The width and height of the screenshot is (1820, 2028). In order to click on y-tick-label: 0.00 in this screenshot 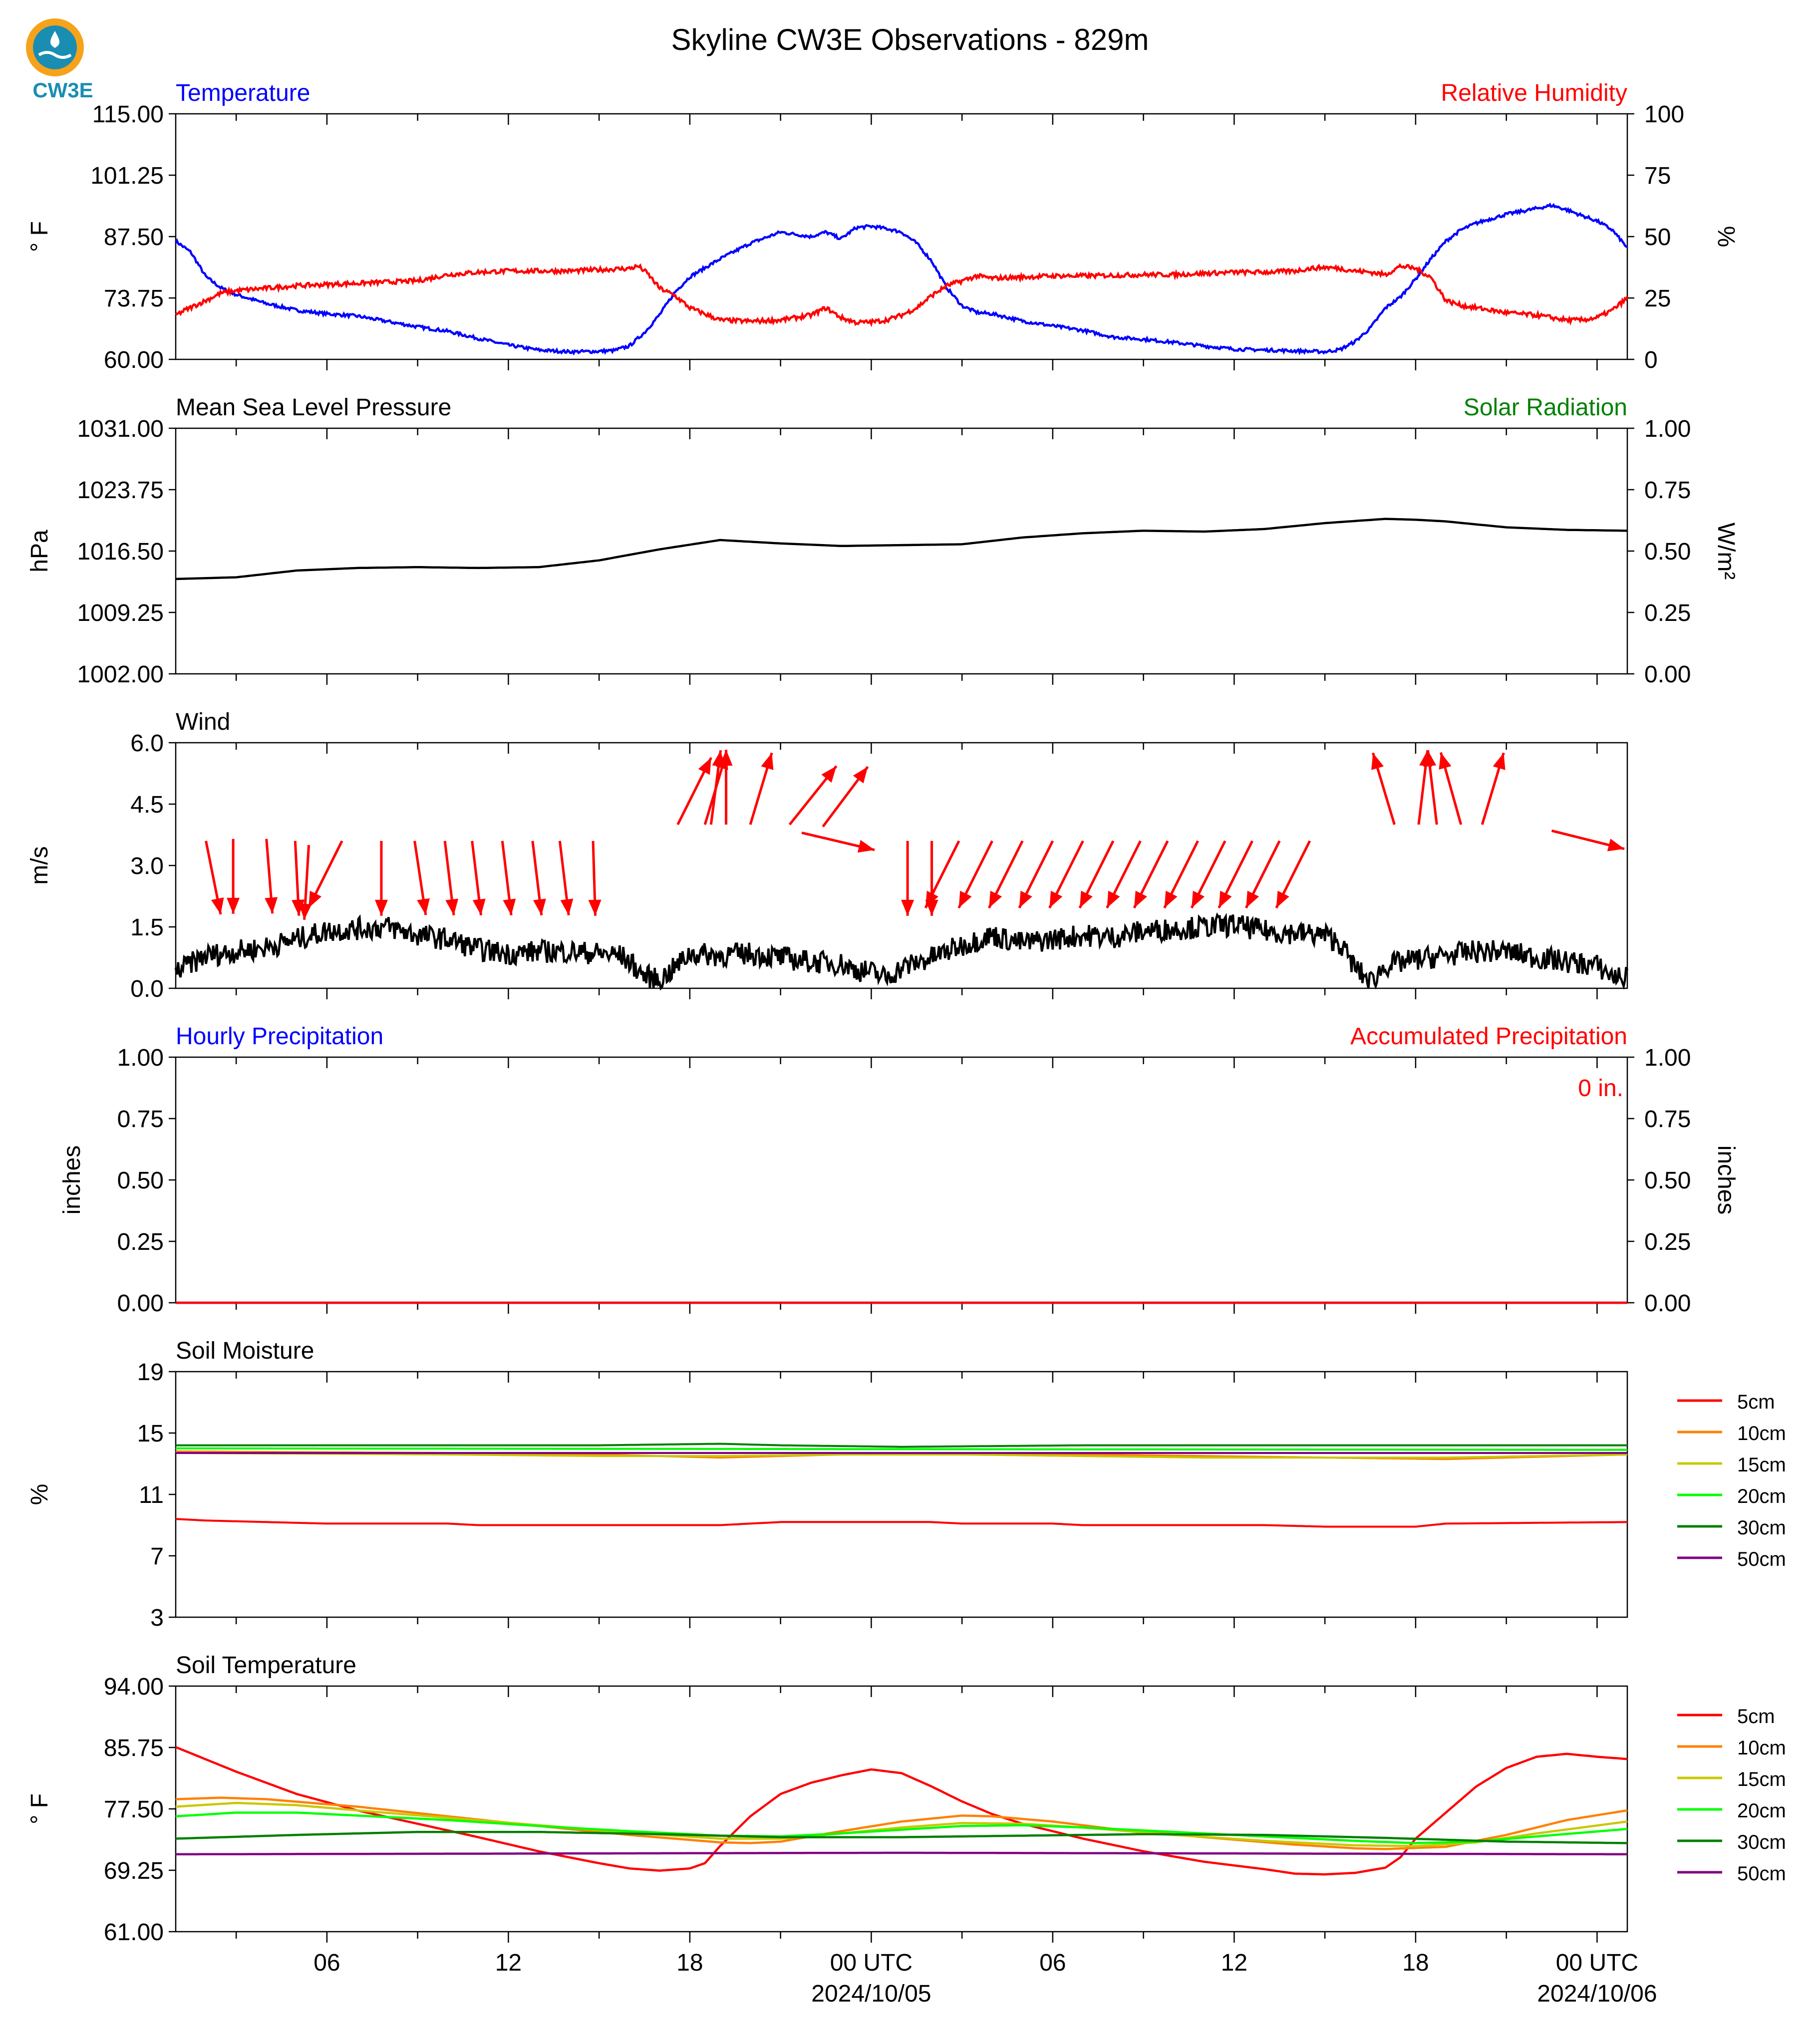, I will do `click(140, 1303)`.